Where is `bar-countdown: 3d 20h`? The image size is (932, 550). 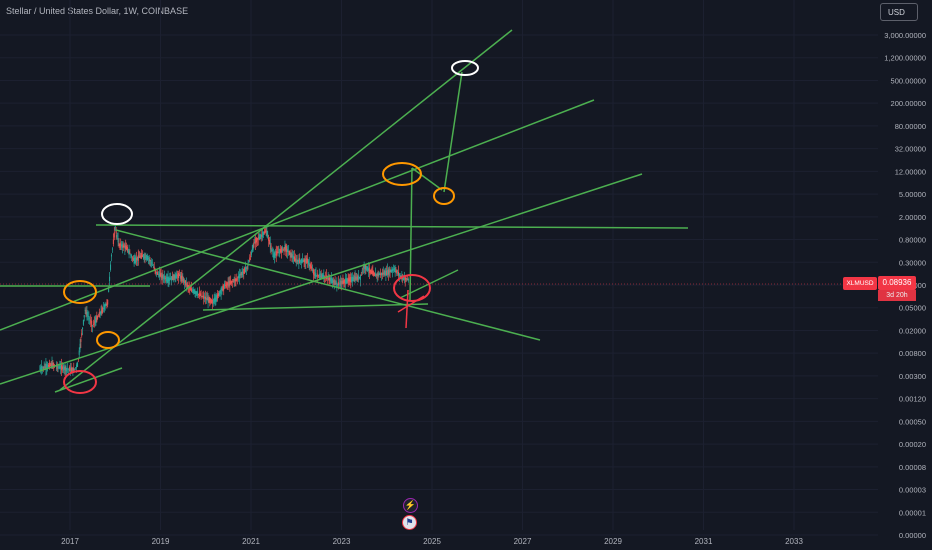 bar-countdown: 3d 20h is located at coordinates (897, 295).